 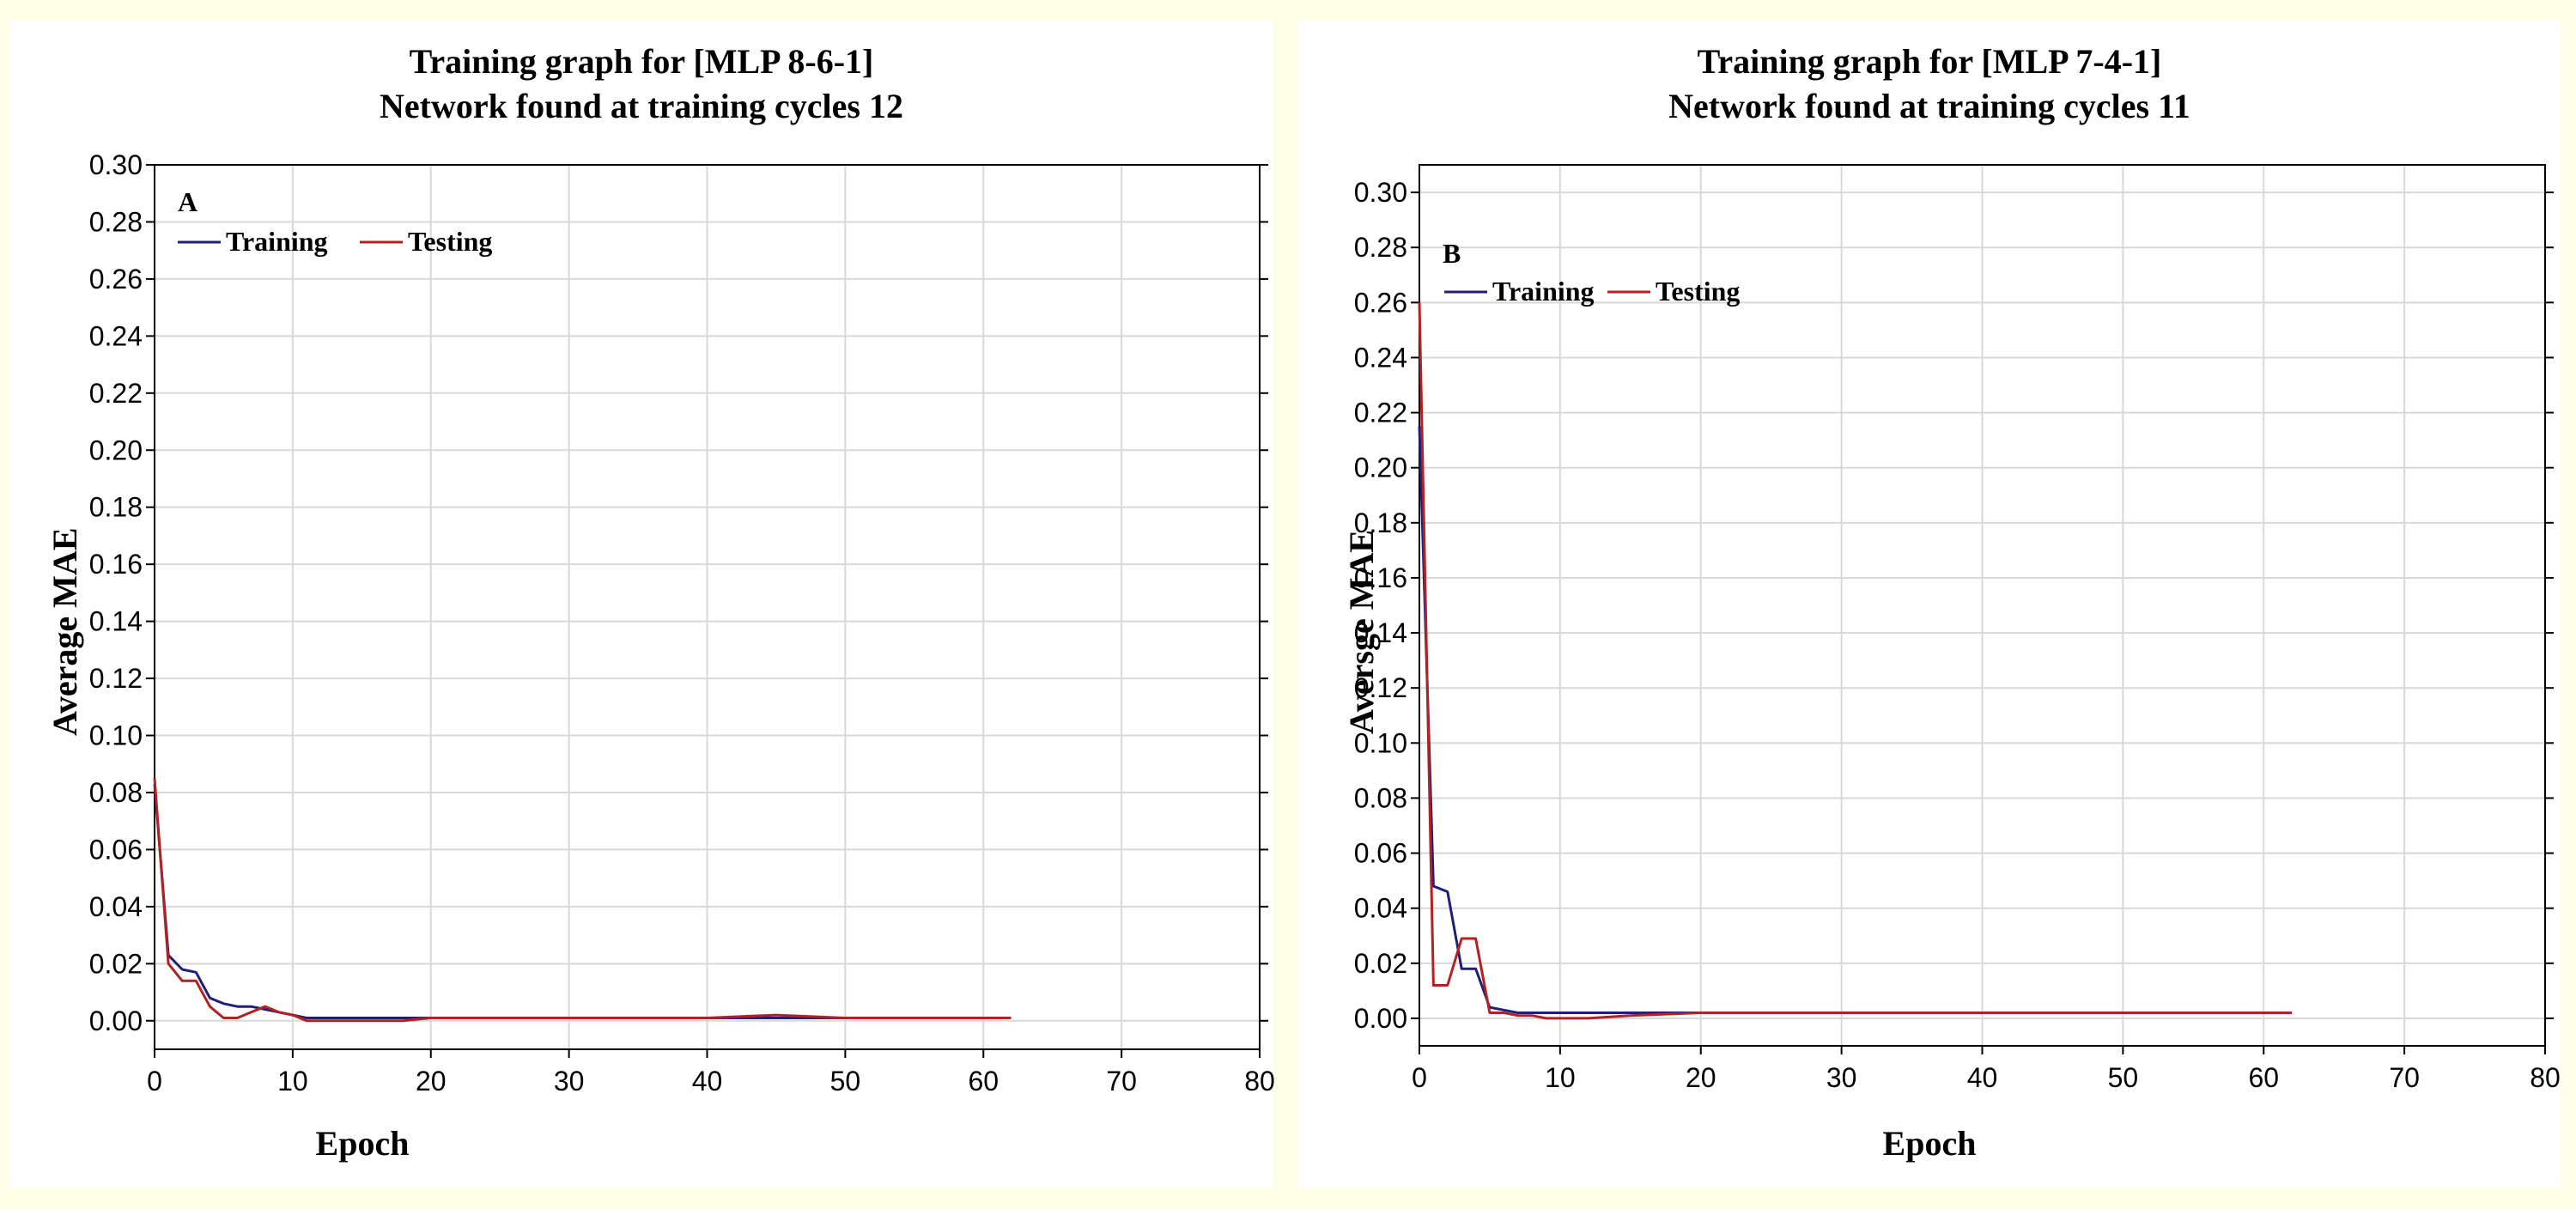 I want to click on chart-subtitle: Network found at training cycles 11, so click(x=1929, y=106).